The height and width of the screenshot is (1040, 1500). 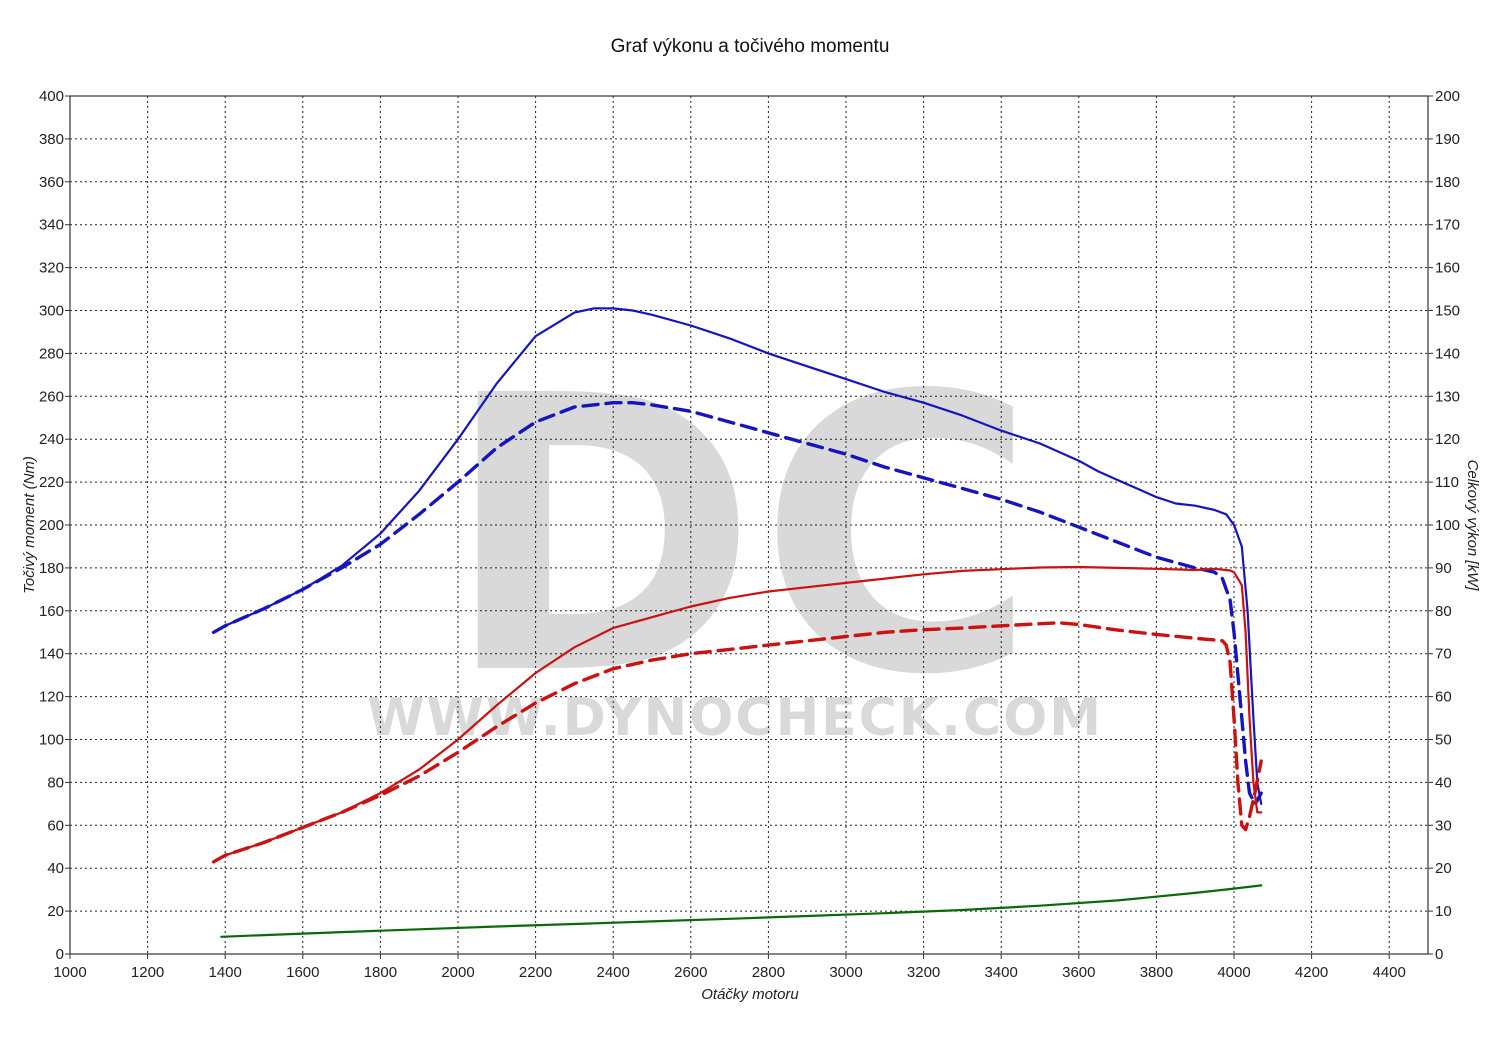 What do you see at coordinates (1443, 697) in the screenshot?
I see `y-right-tick-label: 60` at bounding box center [1443, 697].